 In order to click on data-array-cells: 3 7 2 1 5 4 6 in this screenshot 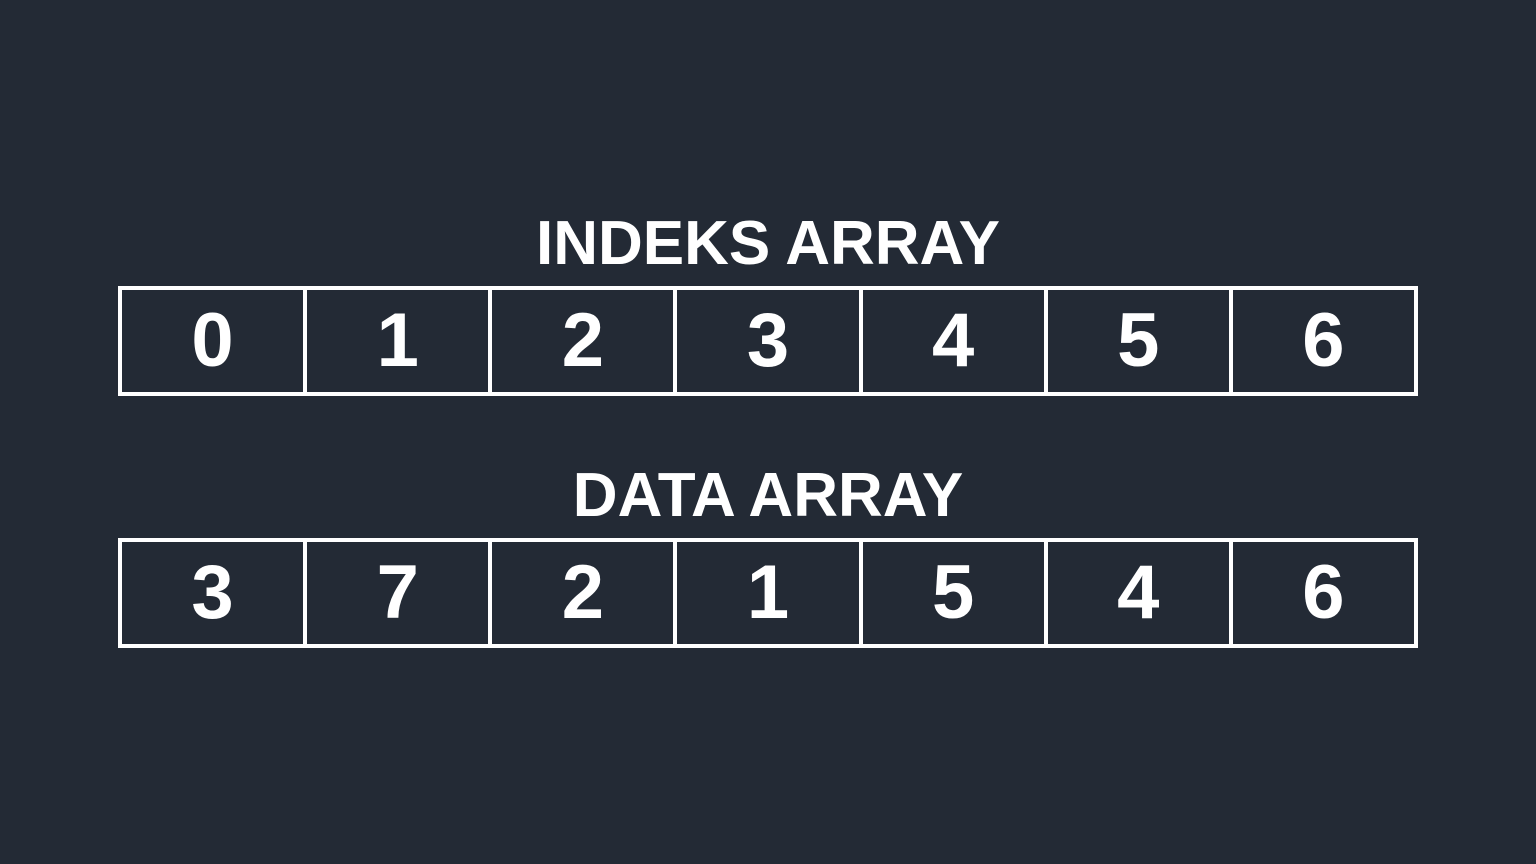, I will do `click(768, 593)`.